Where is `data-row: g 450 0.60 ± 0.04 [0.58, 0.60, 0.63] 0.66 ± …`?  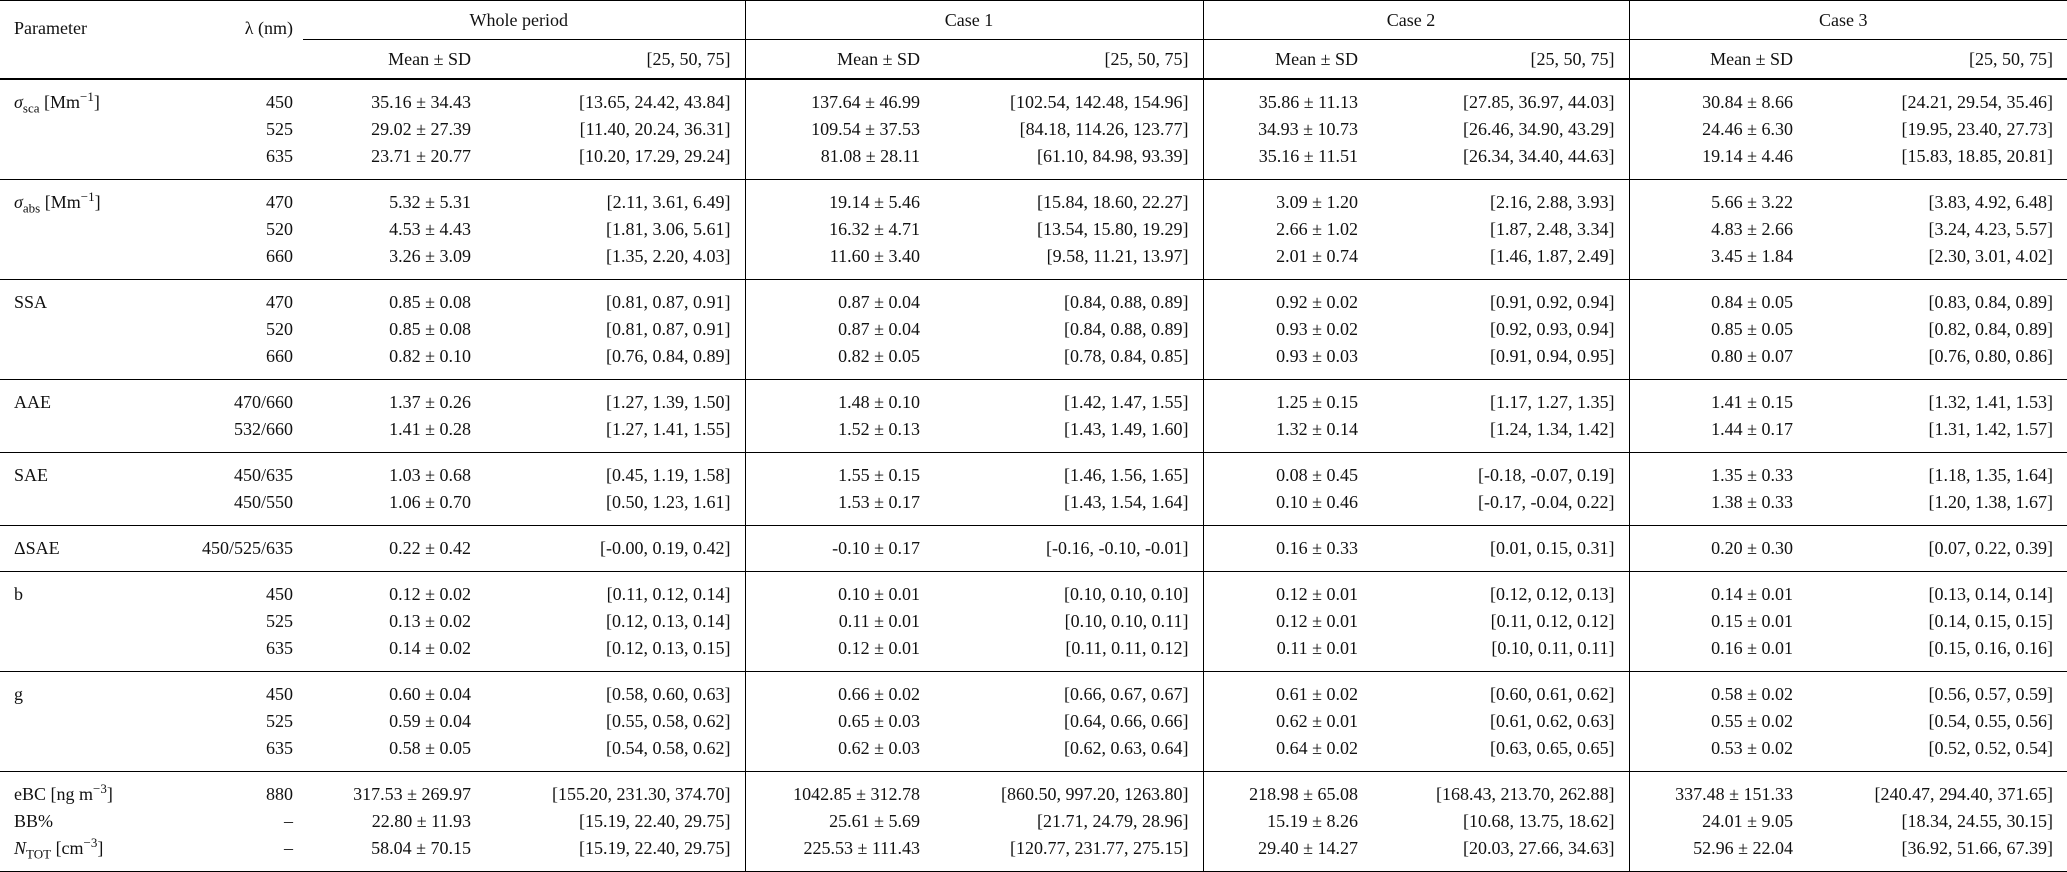
data-row: g 450 0.60 ± 0.04 [0.58, 0.60, 0.63] 0.66 ± … is located at coordinates (1033, 690).